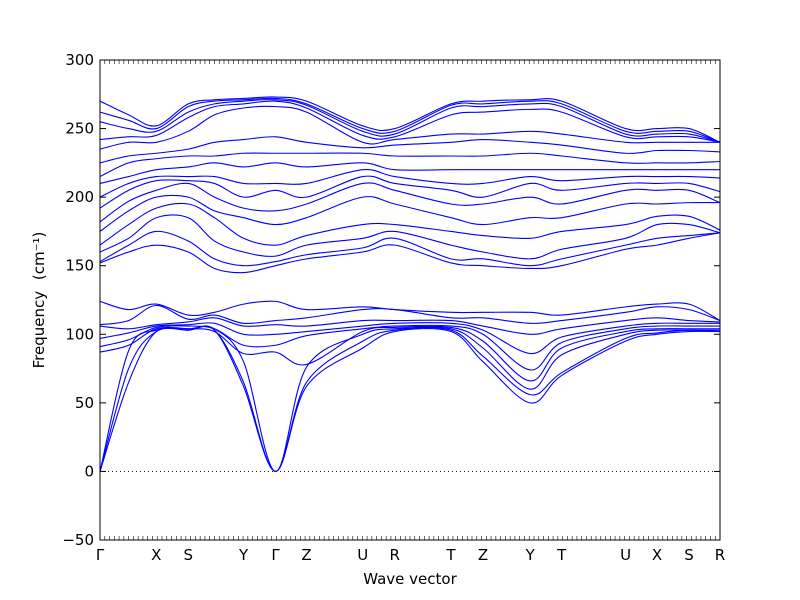 This screenshot has height=600, width=800. Describe the element at coordinates (79, 266) in the screenshot. I see `y-tick-label: 150` at that location.